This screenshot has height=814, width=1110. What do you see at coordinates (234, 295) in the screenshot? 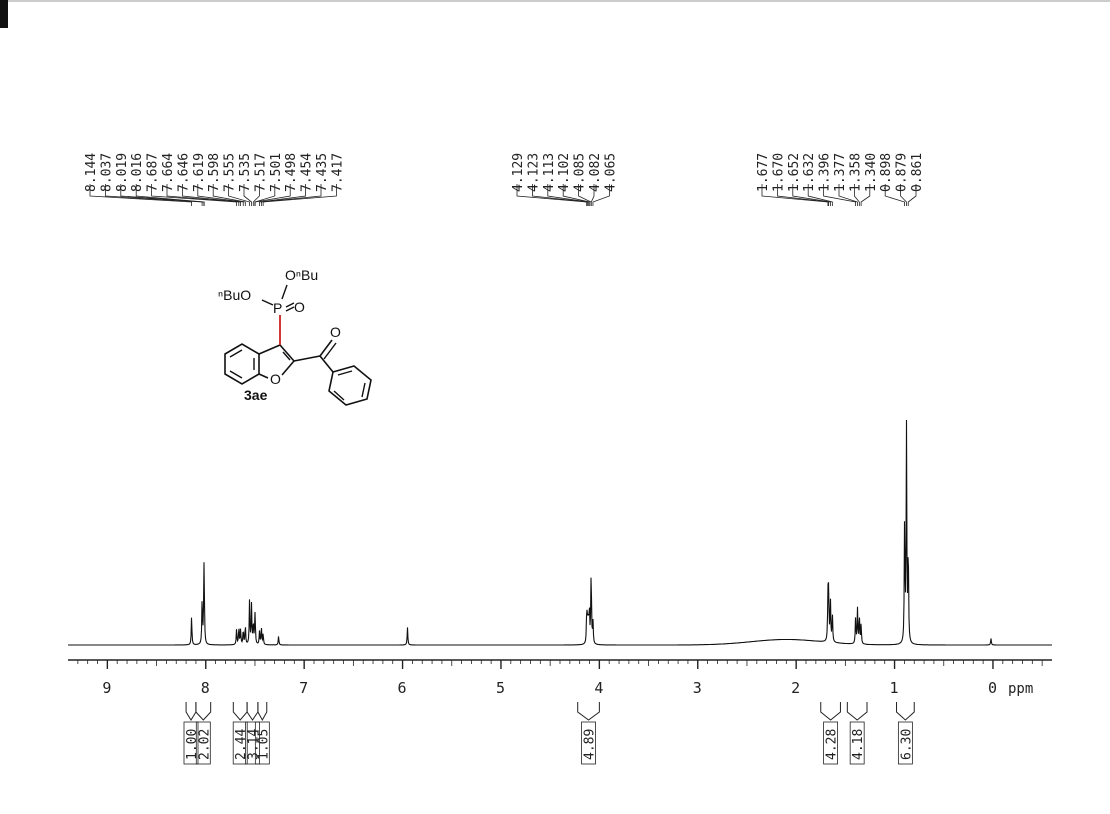
I see `obu-left-label: ⁿBuO` at bounding box center [234, 295].